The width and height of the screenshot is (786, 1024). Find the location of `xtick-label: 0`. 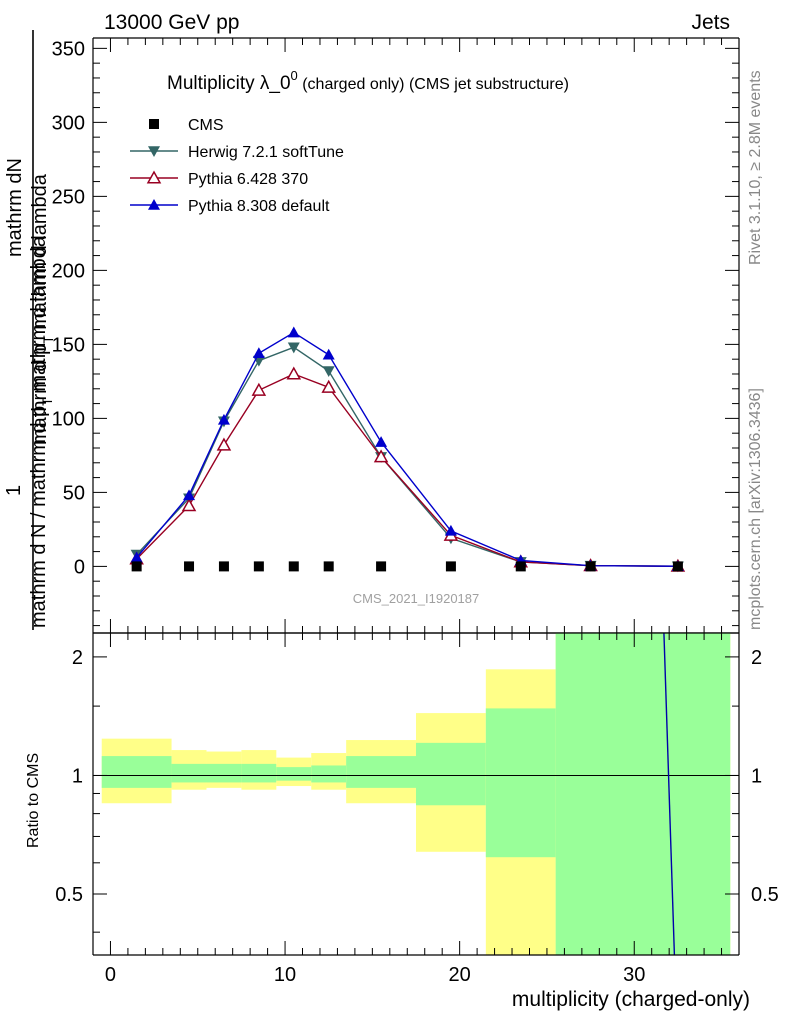

xtick-label: 0 is located at coordinates (110, 975).